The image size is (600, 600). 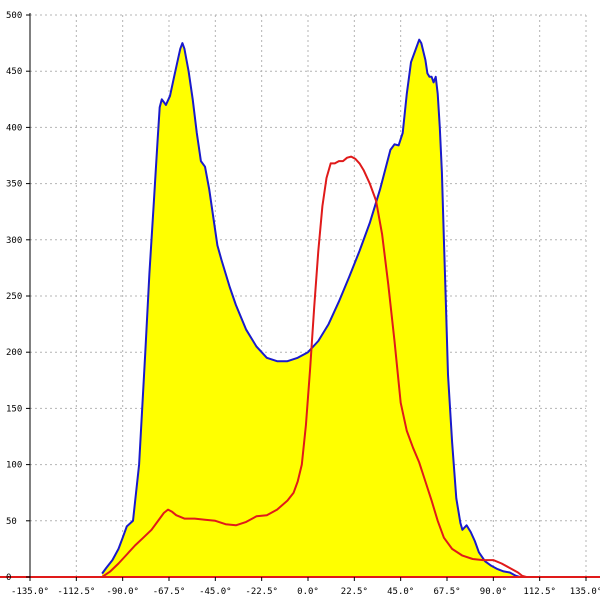 I want to click on x-tick-label: 67.5°, so click(x=446, y=592).